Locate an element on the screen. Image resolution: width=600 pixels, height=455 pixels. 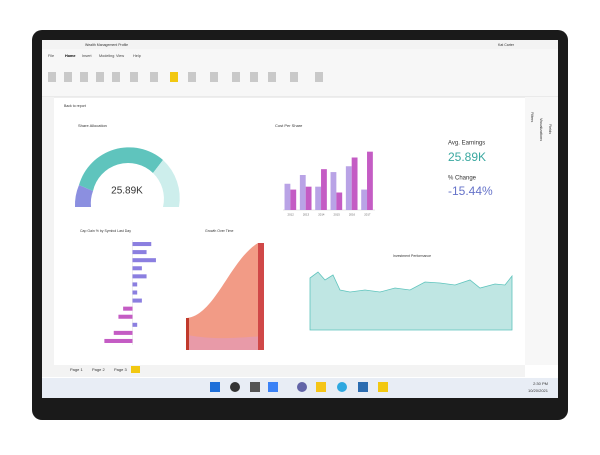
cost-chart: 2012 2013 2014 2015 2016 2017 is located at coordinates (329, 184).